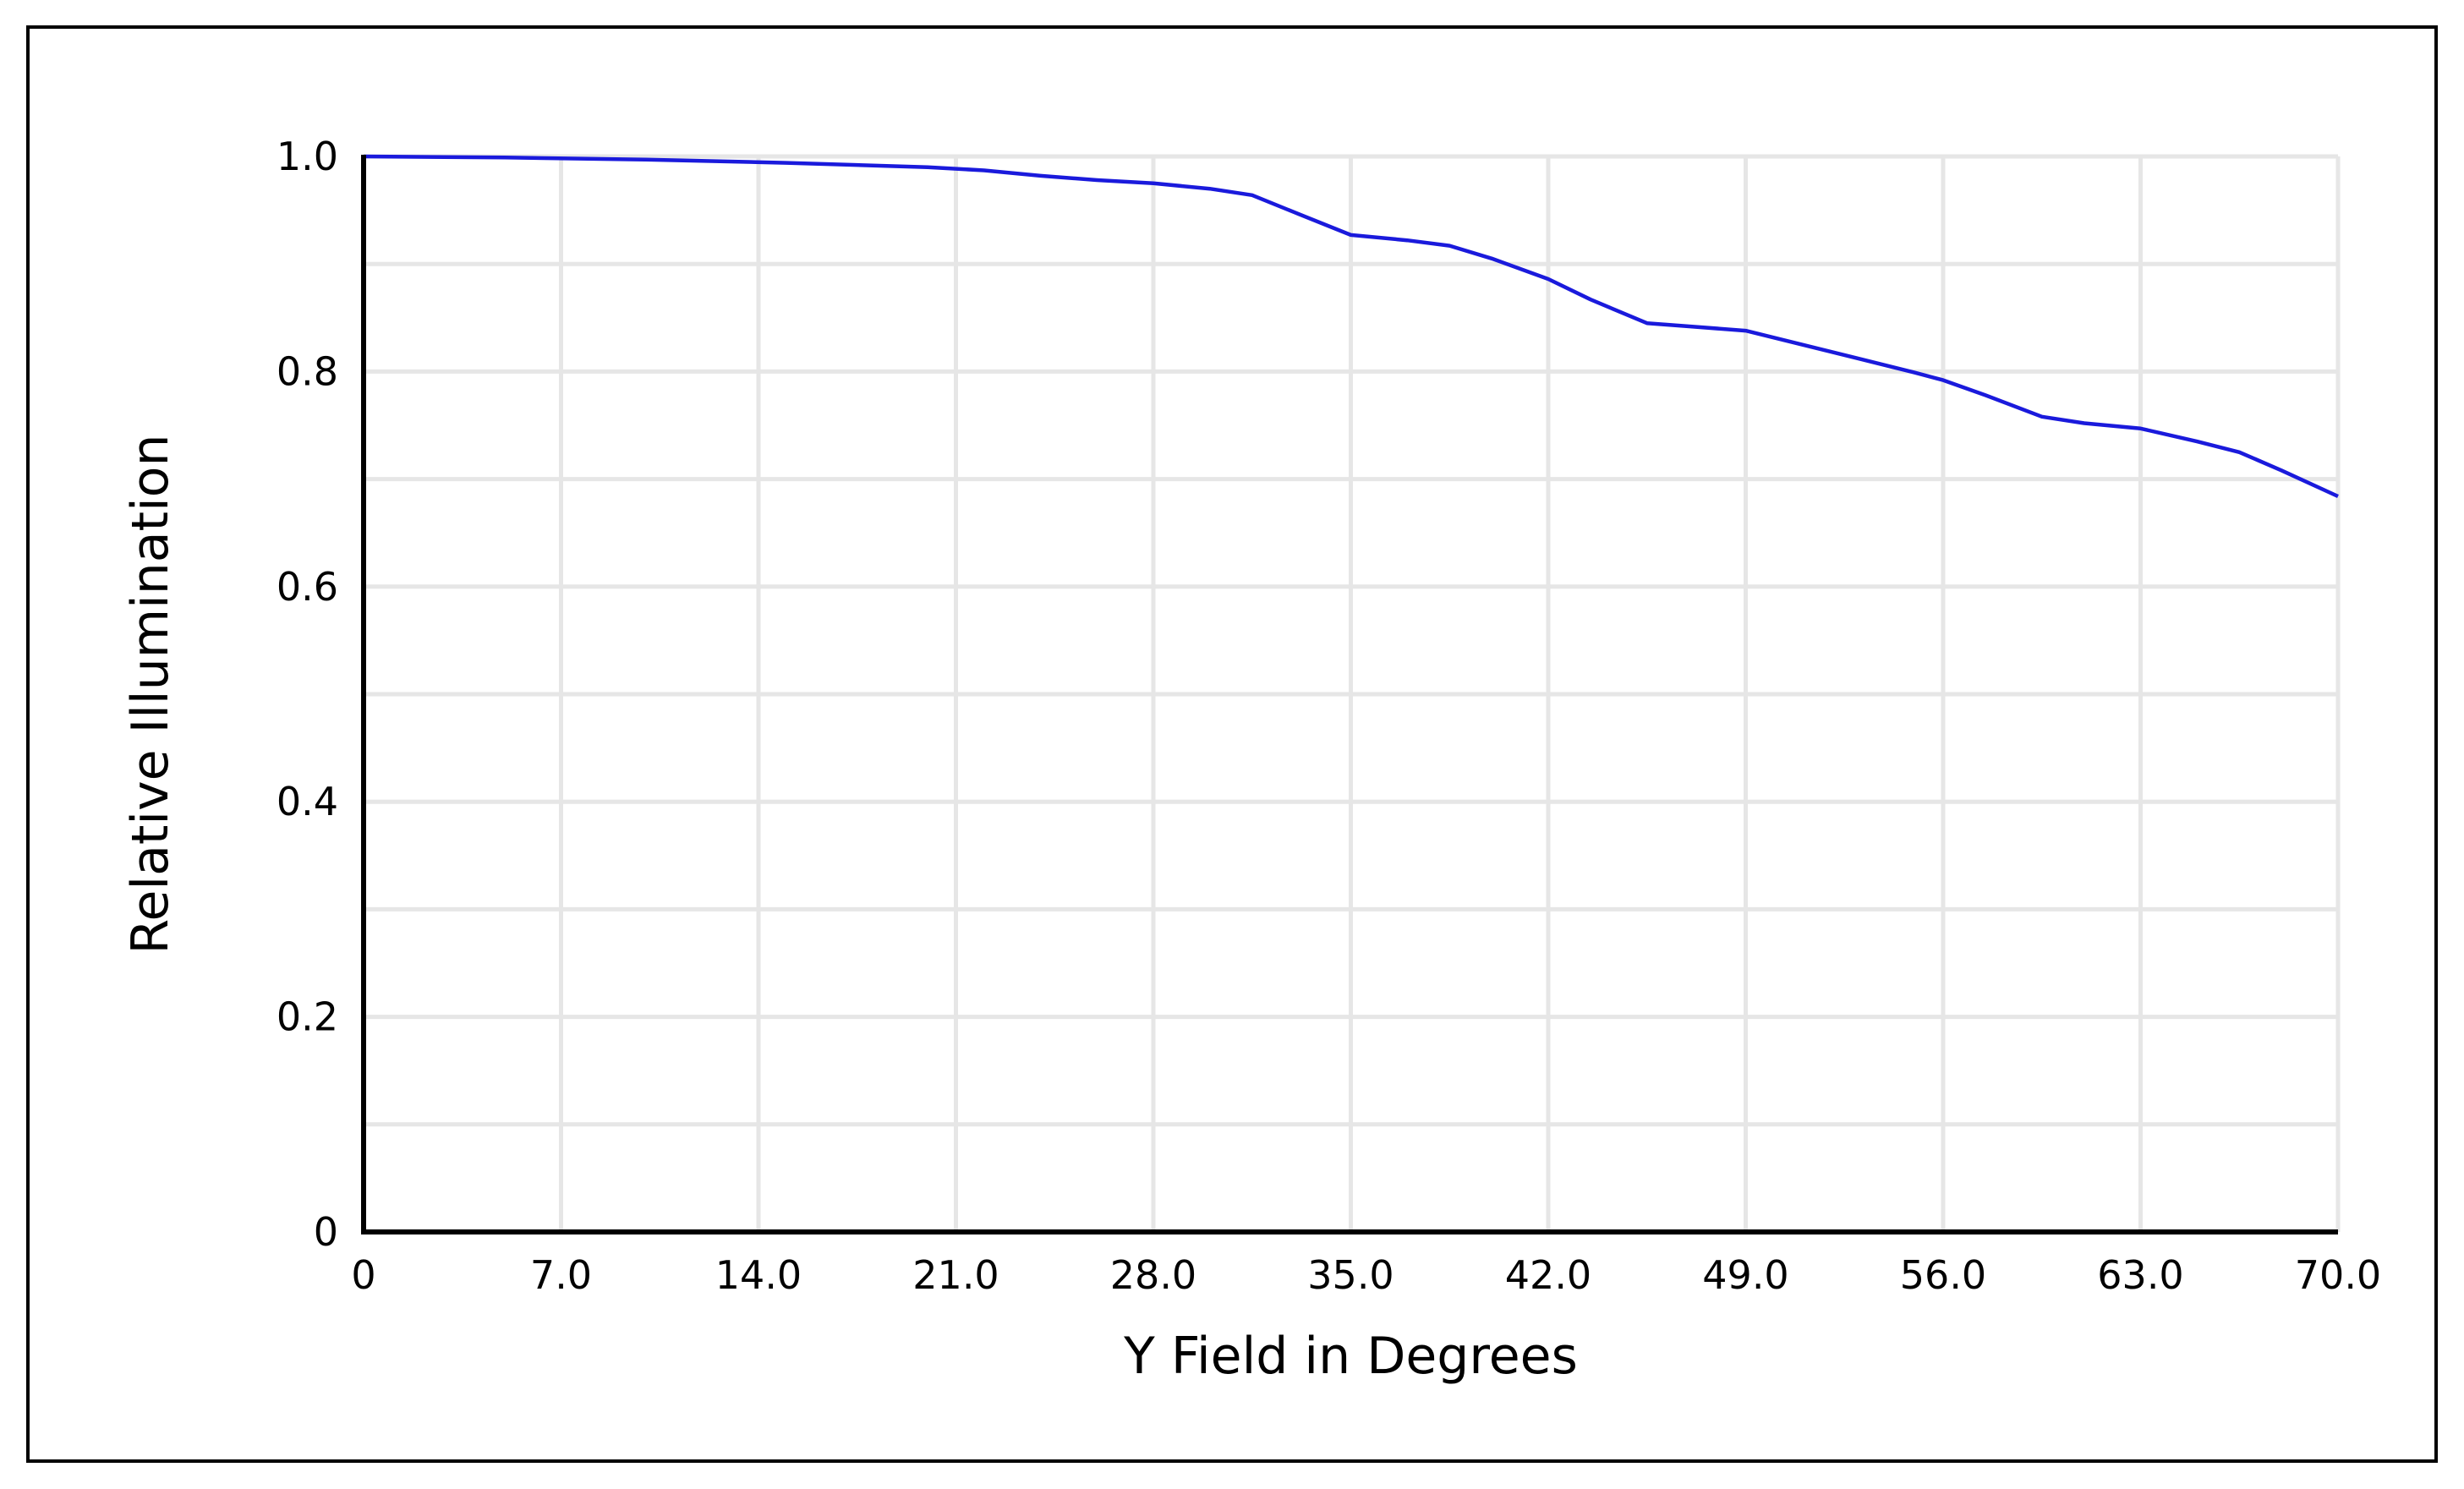 The width and height of the screenshot is (2464, 1489). What do you see at coordinates (307, 1017) in the screenshot?
I see `y-tick-label: 0.2` at bounding box center [307, 1017].